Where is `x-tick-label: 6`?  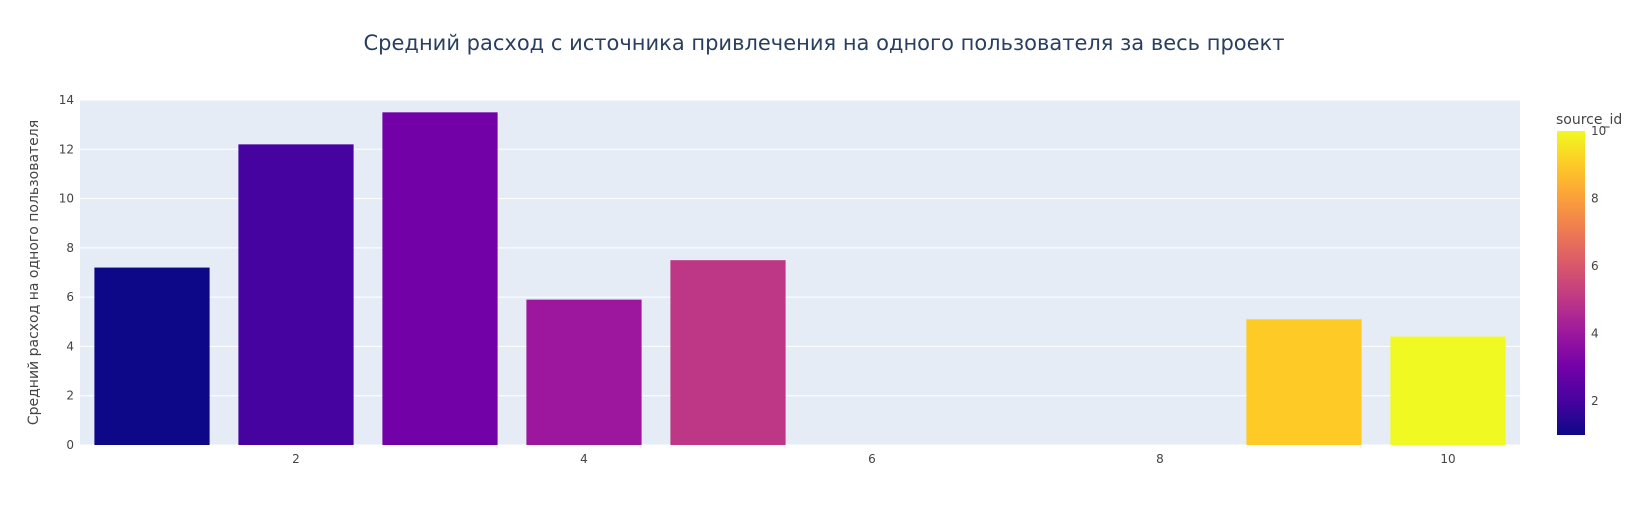
x-tick-label: 6 is located at coordinates (872, 459).